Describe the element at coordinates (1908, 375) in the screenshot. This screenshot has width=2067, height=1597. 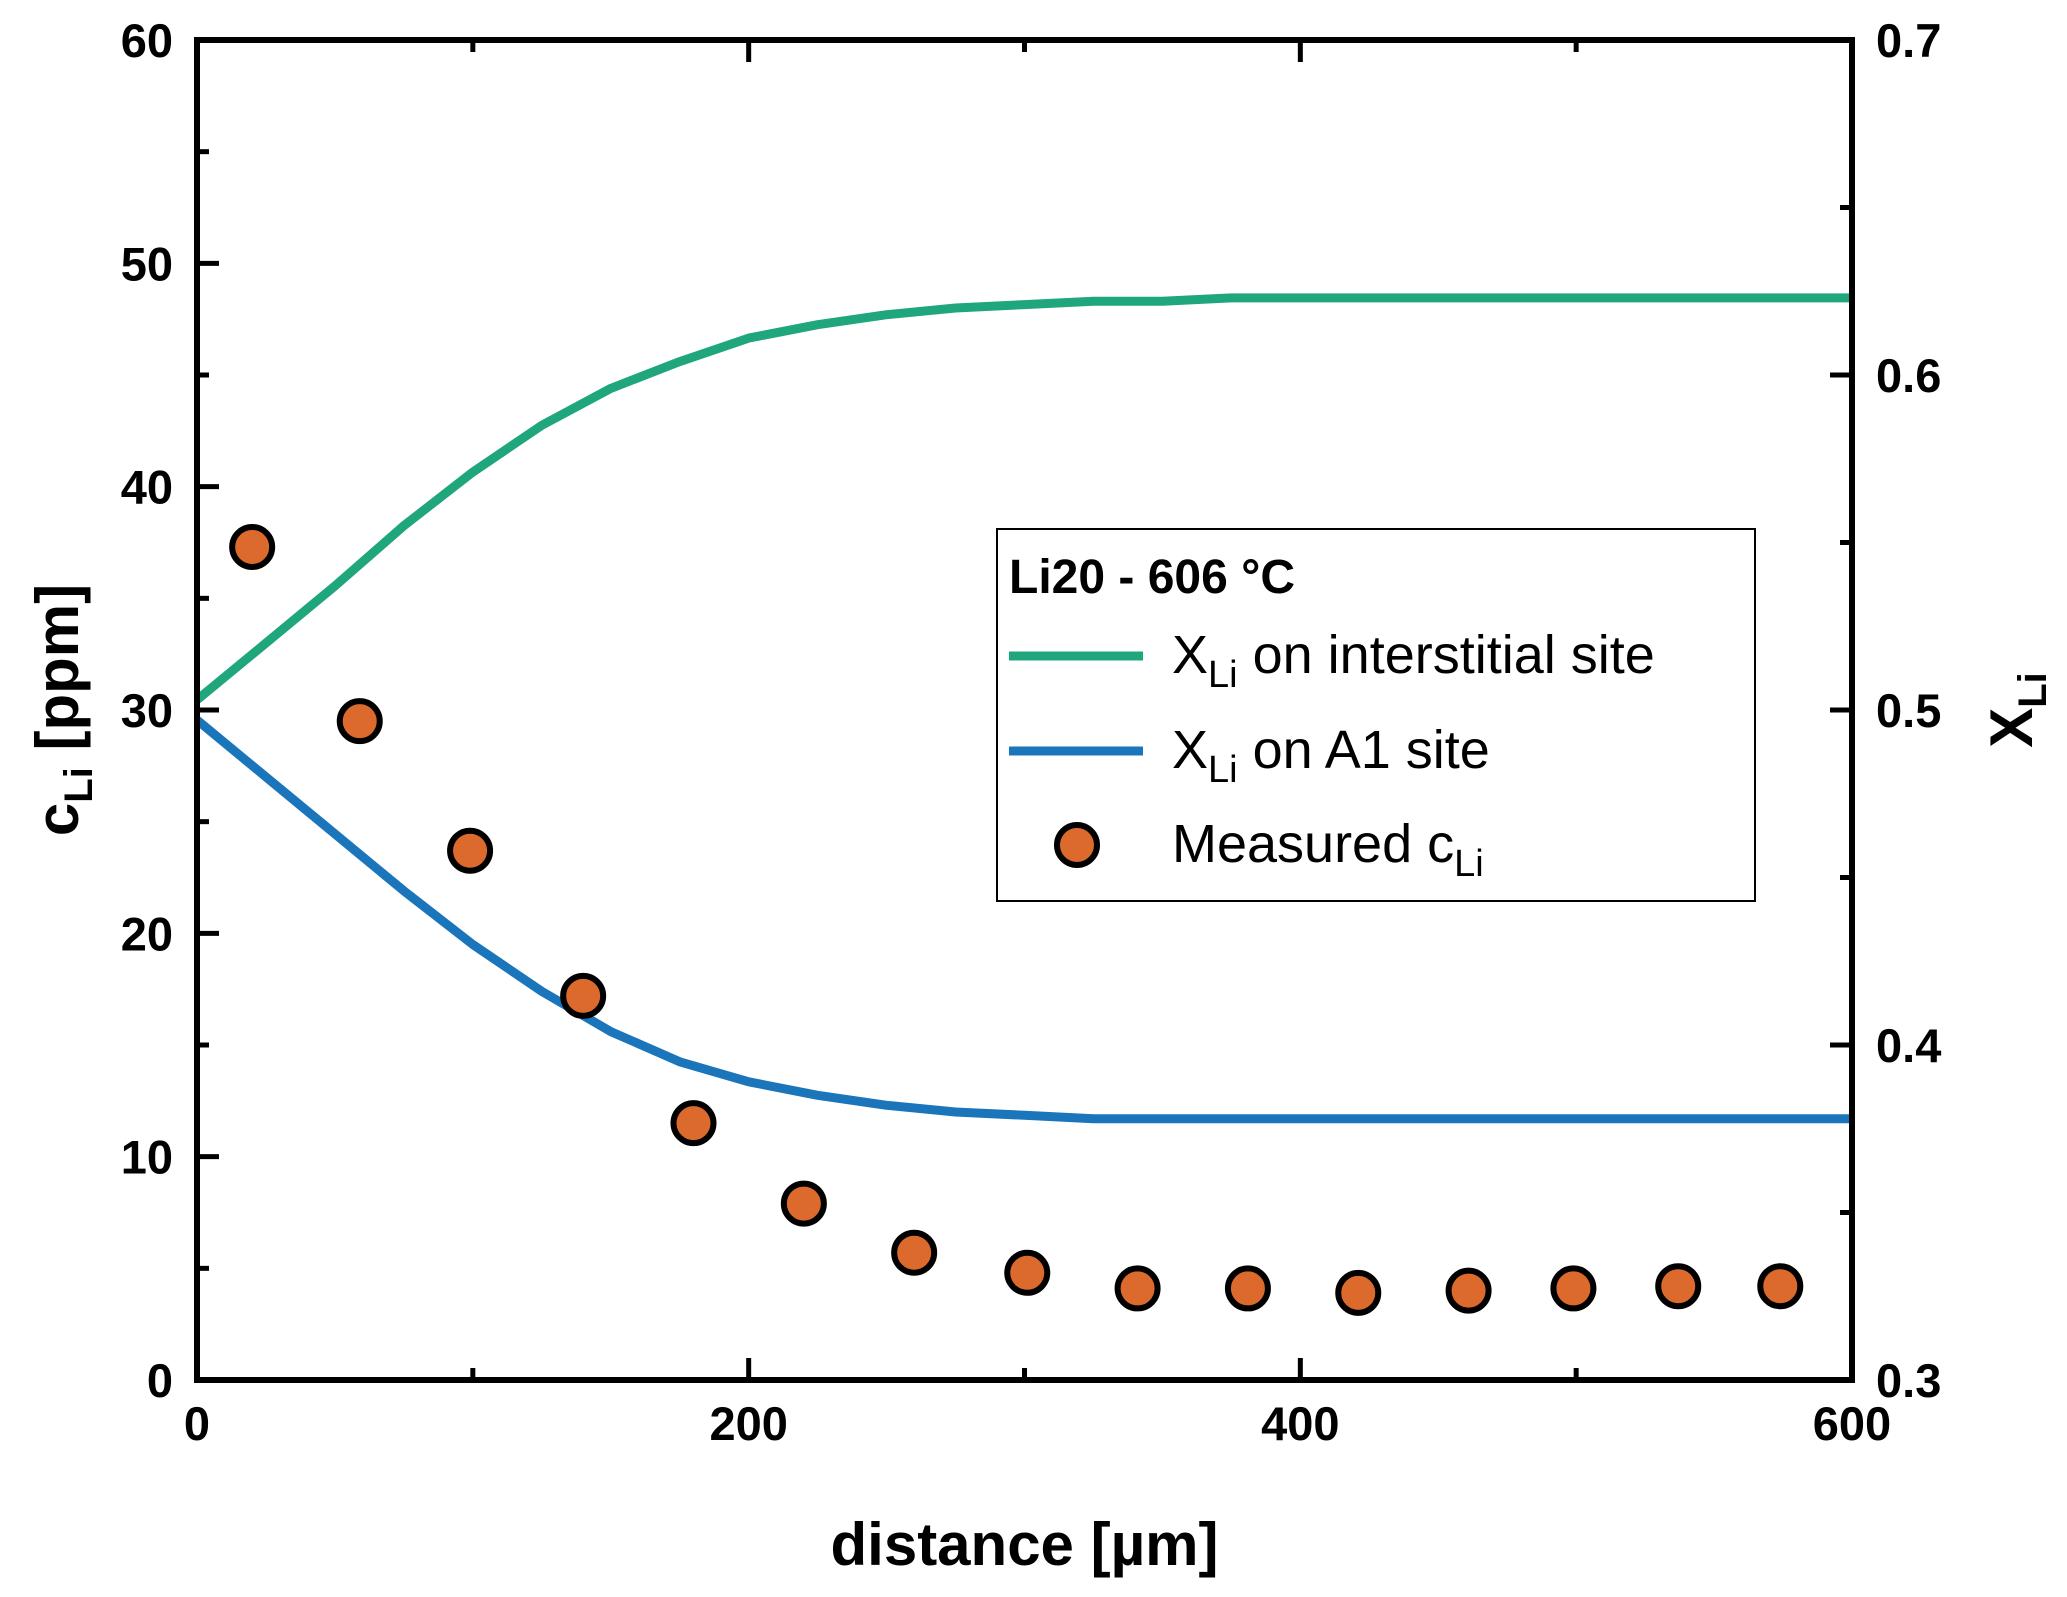
I see `y2-tick-label: 0.6` at that location.